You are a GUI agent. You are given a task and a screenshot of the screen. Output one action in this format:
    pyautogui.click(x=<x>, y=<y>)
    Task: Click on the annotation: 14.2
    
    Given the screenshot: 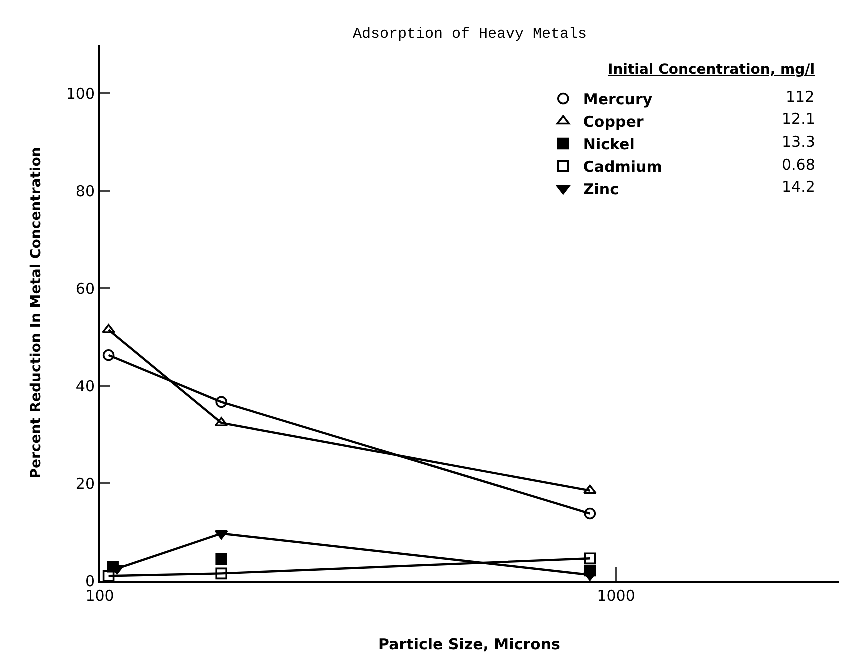 What is the action you would take?
    pyautogui.click(x=799, y=187)
    